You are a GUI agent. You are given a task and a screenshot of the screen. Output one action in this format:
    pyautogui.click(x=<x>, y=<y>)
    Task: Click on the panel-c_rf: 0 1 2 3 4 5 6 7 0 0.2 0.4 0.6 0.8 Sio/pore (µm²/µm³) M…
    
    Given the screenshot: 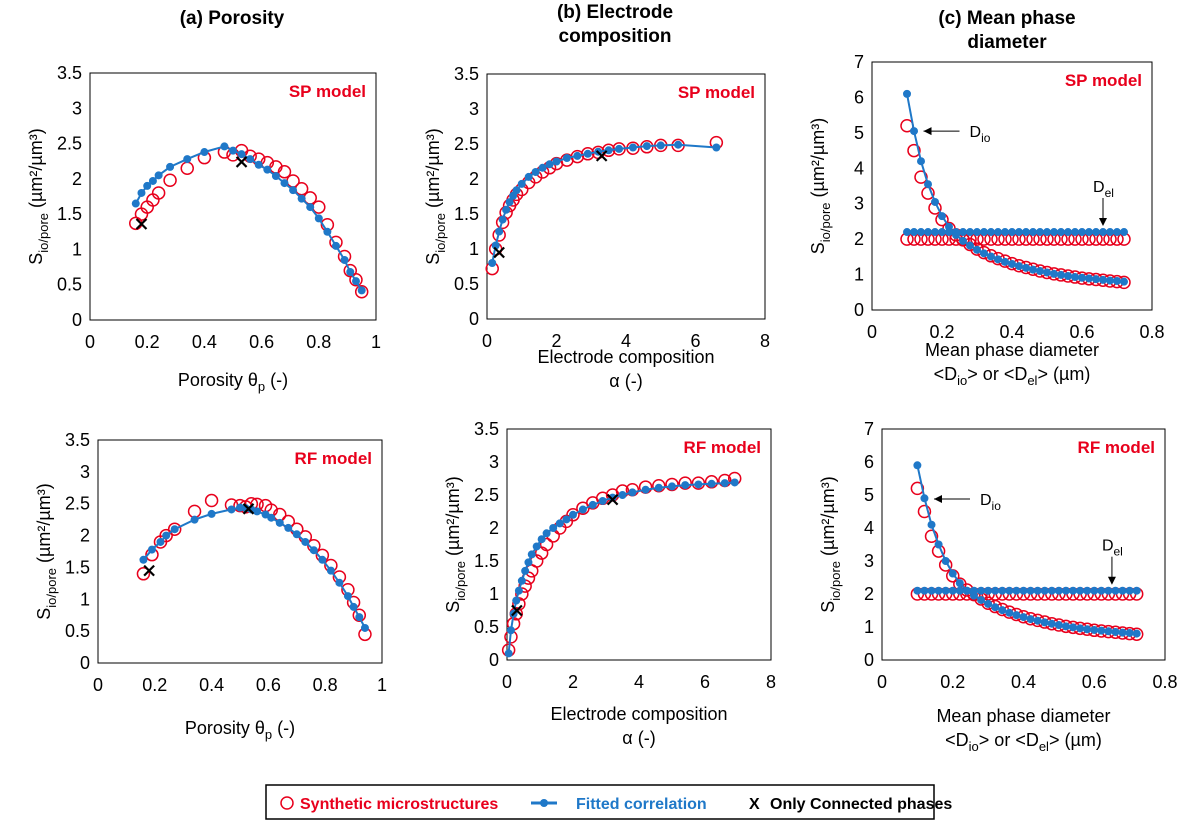 What is the action you would take?
    pyautogui.click(x=998, y=586)
    